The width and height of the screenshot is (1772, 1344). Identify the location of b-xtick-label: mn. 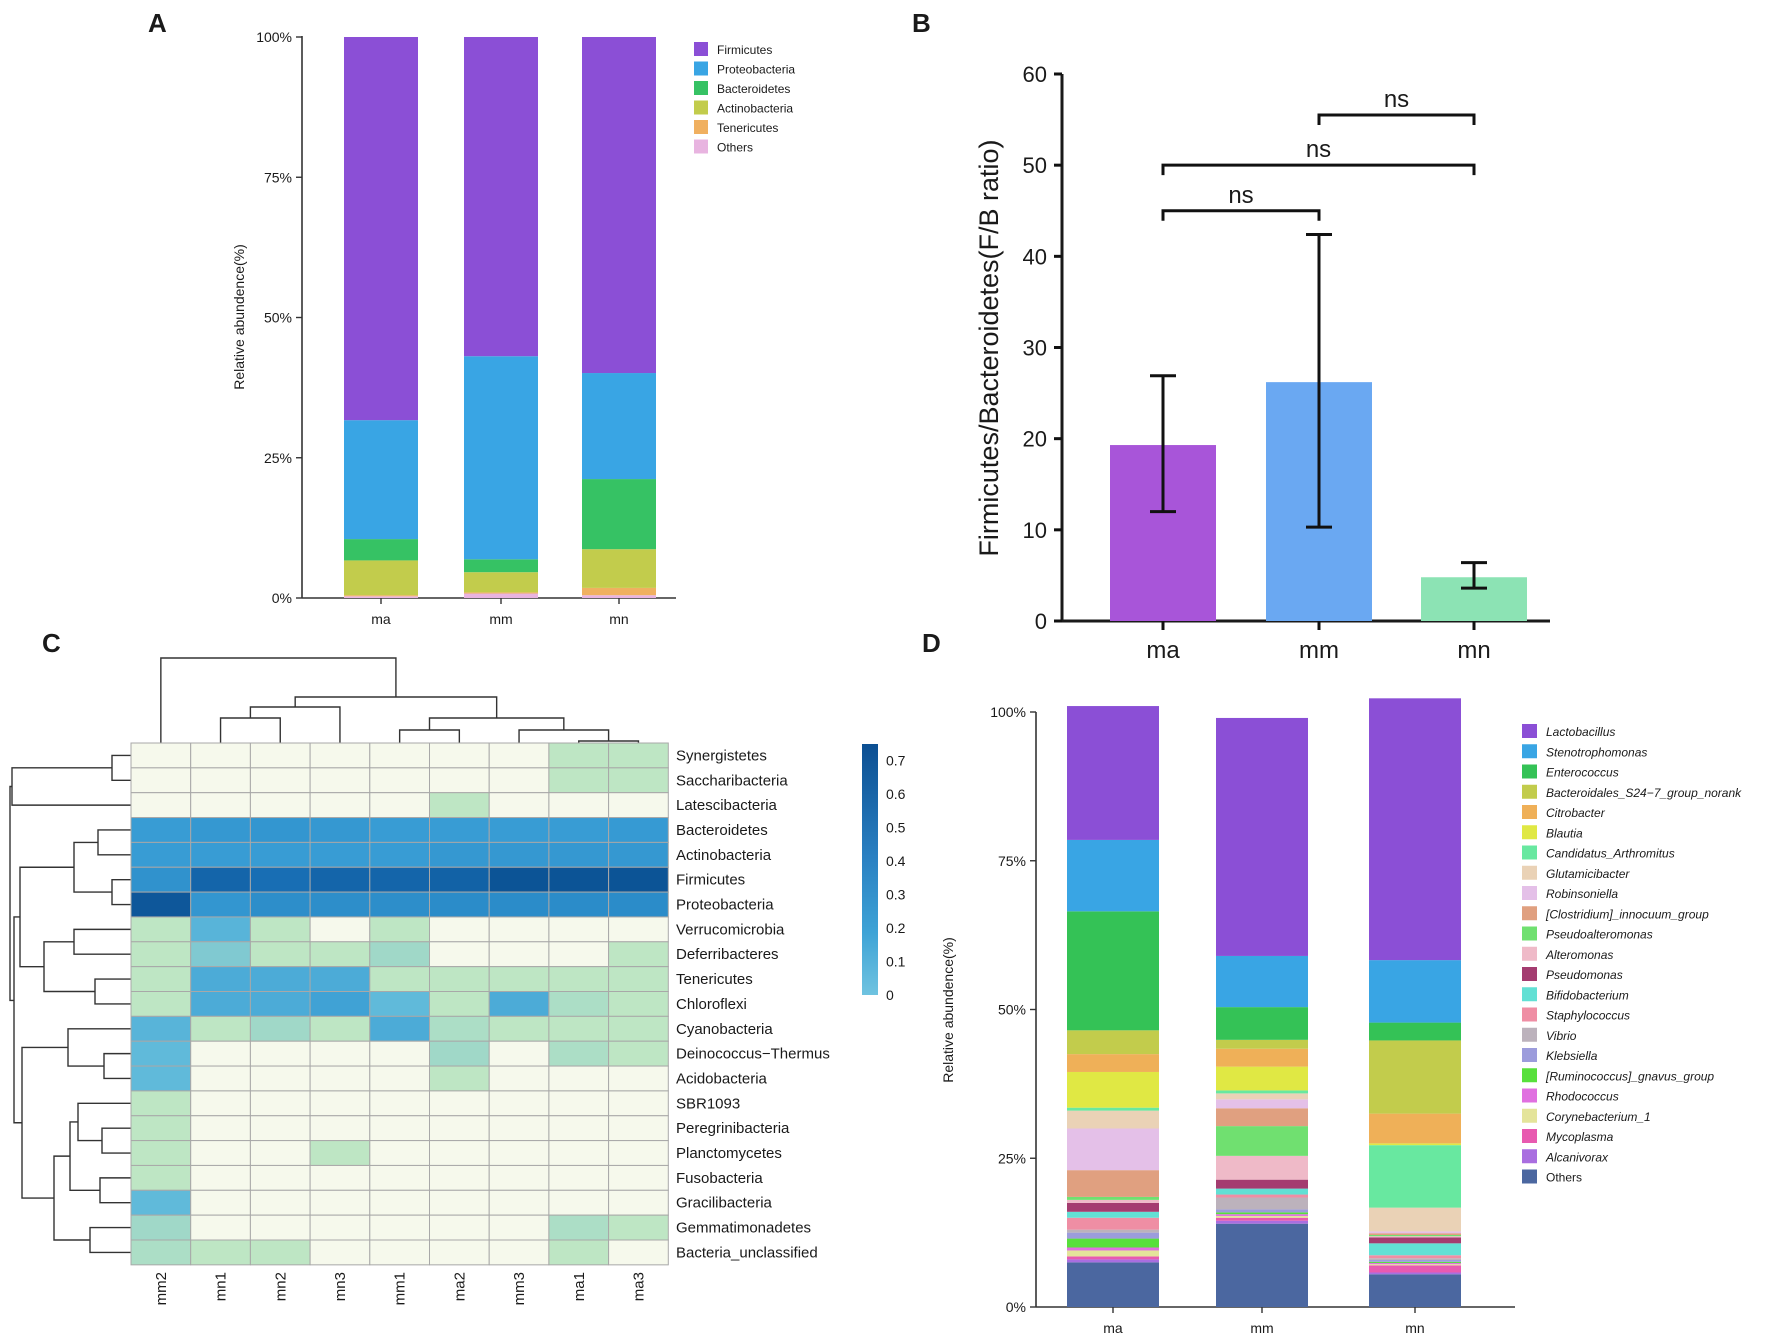
(1473, 650).